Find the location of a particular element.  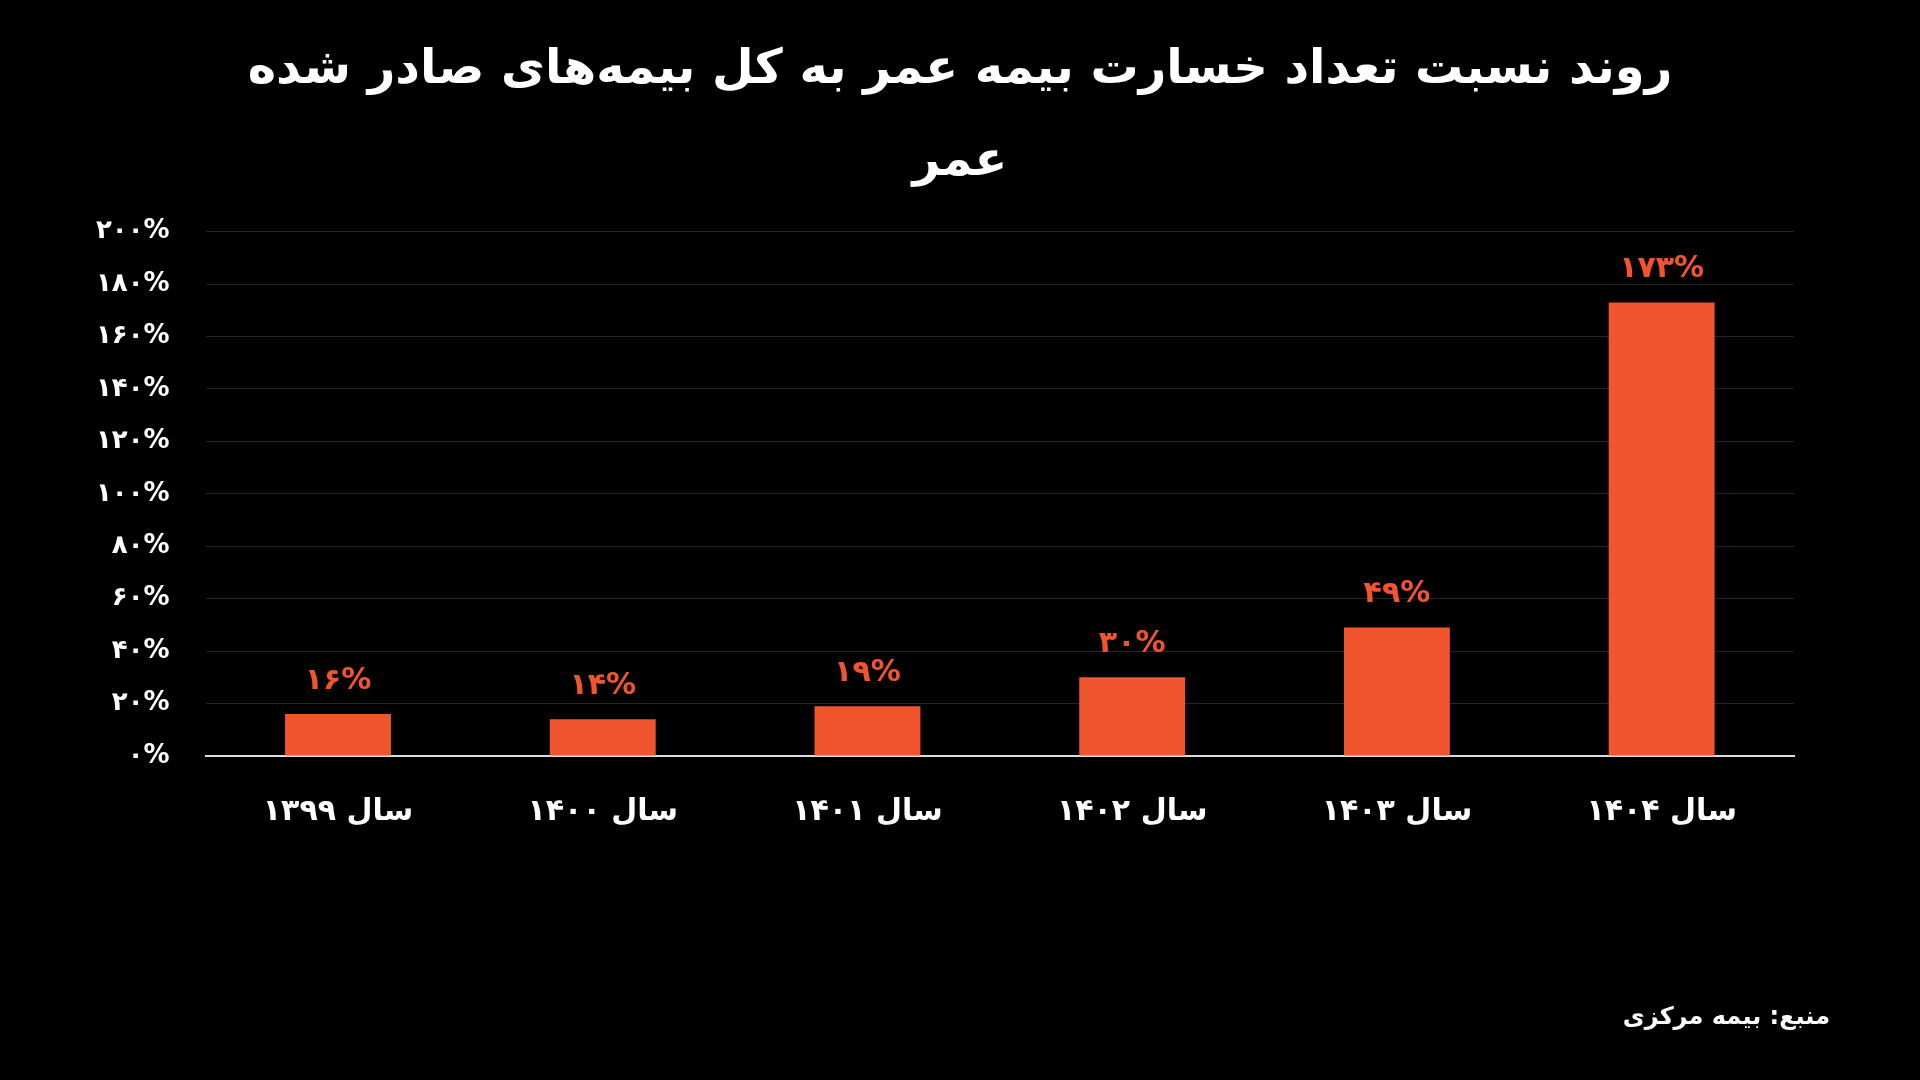

y-tick-label: ۶۰% is located at coordinates (140, 596).